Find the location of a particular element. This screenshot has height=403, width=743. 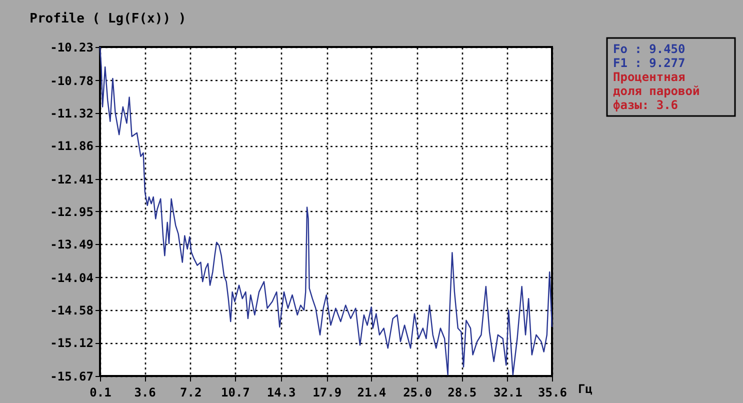

y-tick-label: -15.67 is located at coordinates (72, 377).